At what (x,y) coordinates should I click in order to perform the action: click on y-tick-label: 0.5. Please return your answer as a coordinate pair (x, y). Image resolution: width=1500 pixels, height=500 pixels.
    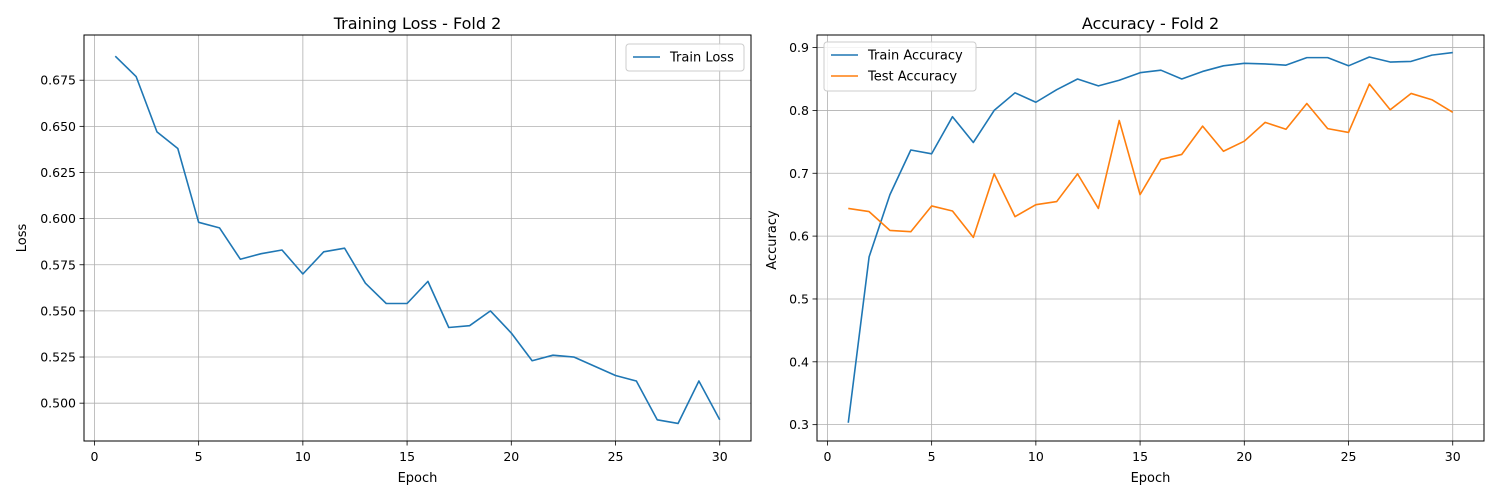
    Looking at the image, I should click on (799, 298).